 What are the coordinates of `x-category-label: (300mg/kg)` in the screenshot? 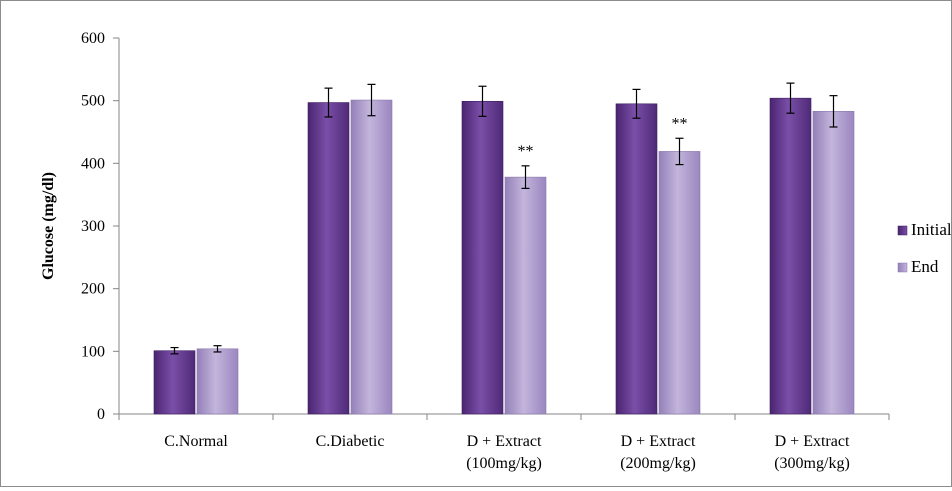 It's located at (812, 463).